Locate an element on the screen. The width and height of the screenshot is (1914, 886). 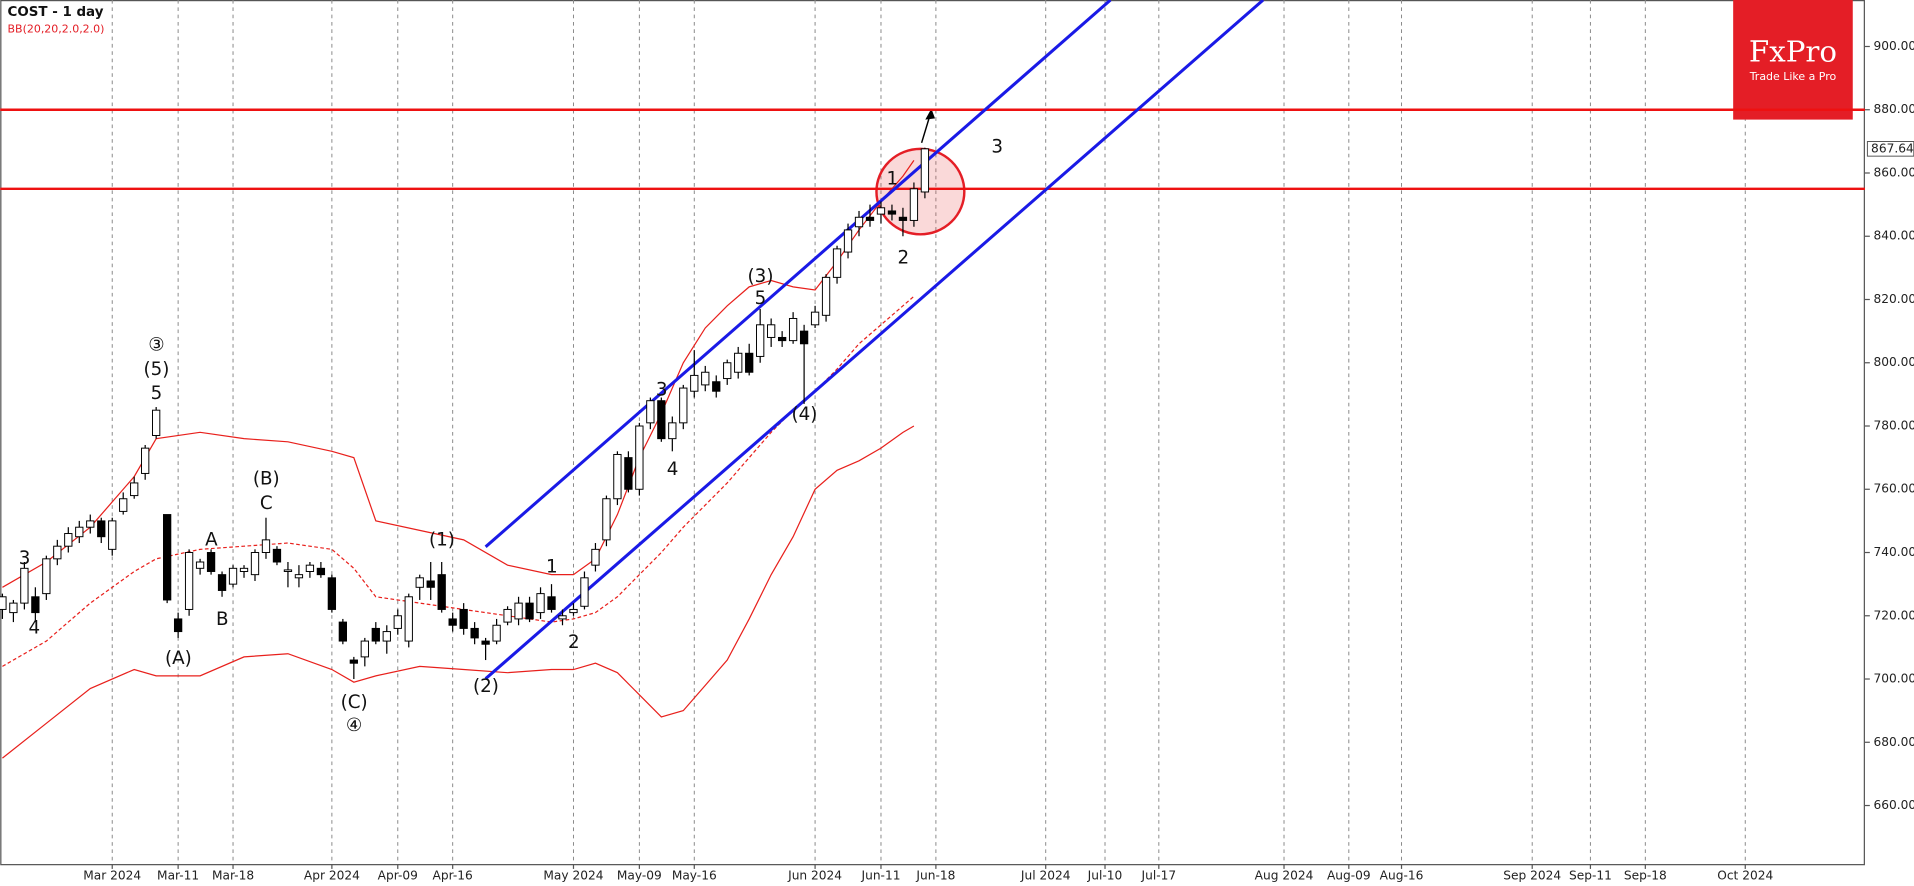
wave-label: ③ is located at coordinates (156, 344).